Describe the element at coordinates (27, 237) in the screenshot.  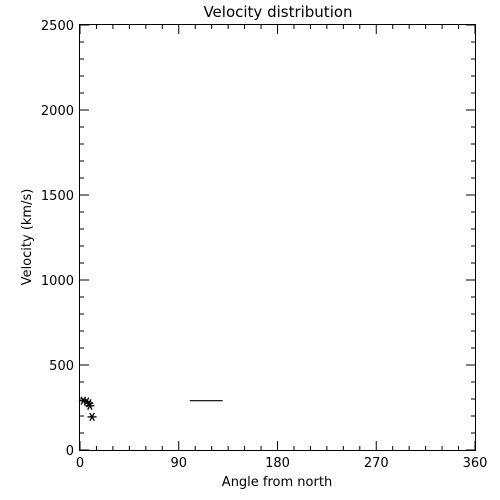
I see `y-axis-label: Velocity (km/s)` at that location.